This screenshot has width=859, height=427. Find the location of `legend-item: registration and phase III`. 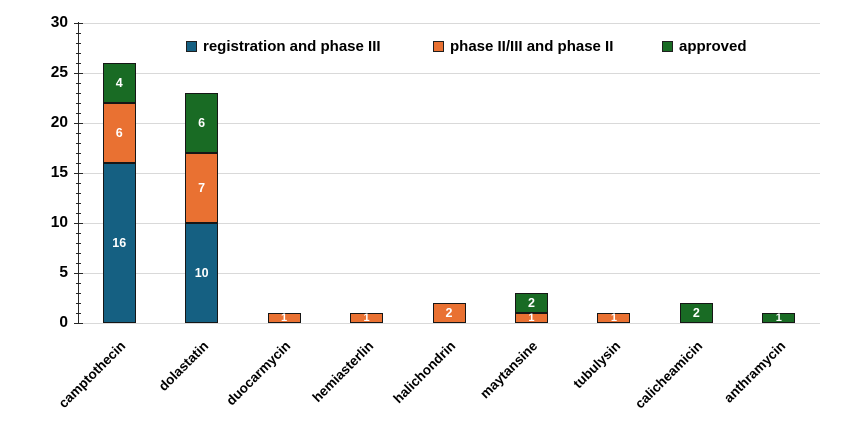

legend-item: registration and phase III is located at coordinates (283, 46).